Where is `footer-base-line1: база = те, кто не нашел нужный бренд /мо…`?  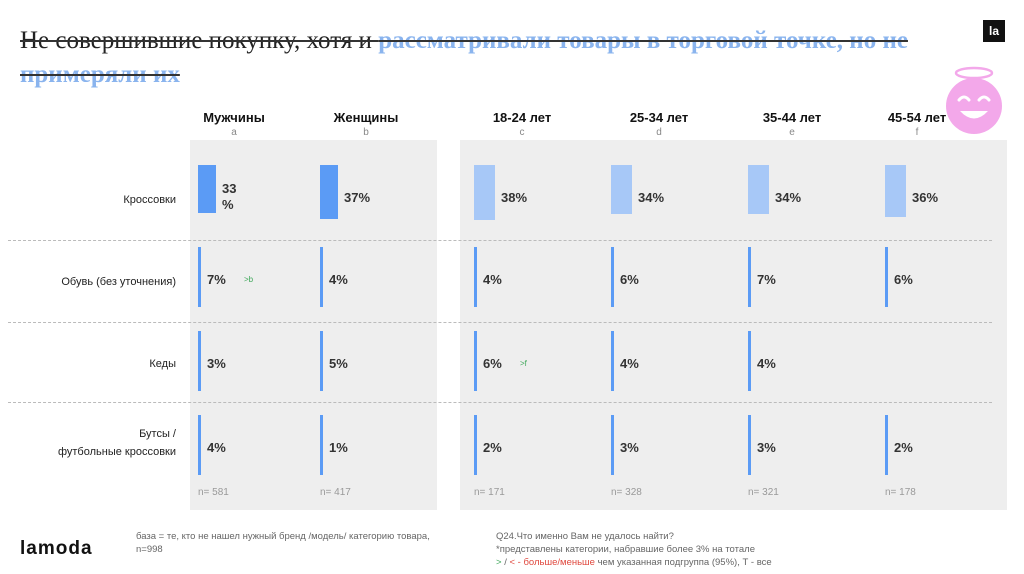 footer-base-line1: база = те, кто не нашел нужный бренд /мо… is located at coordinates (283, 536).